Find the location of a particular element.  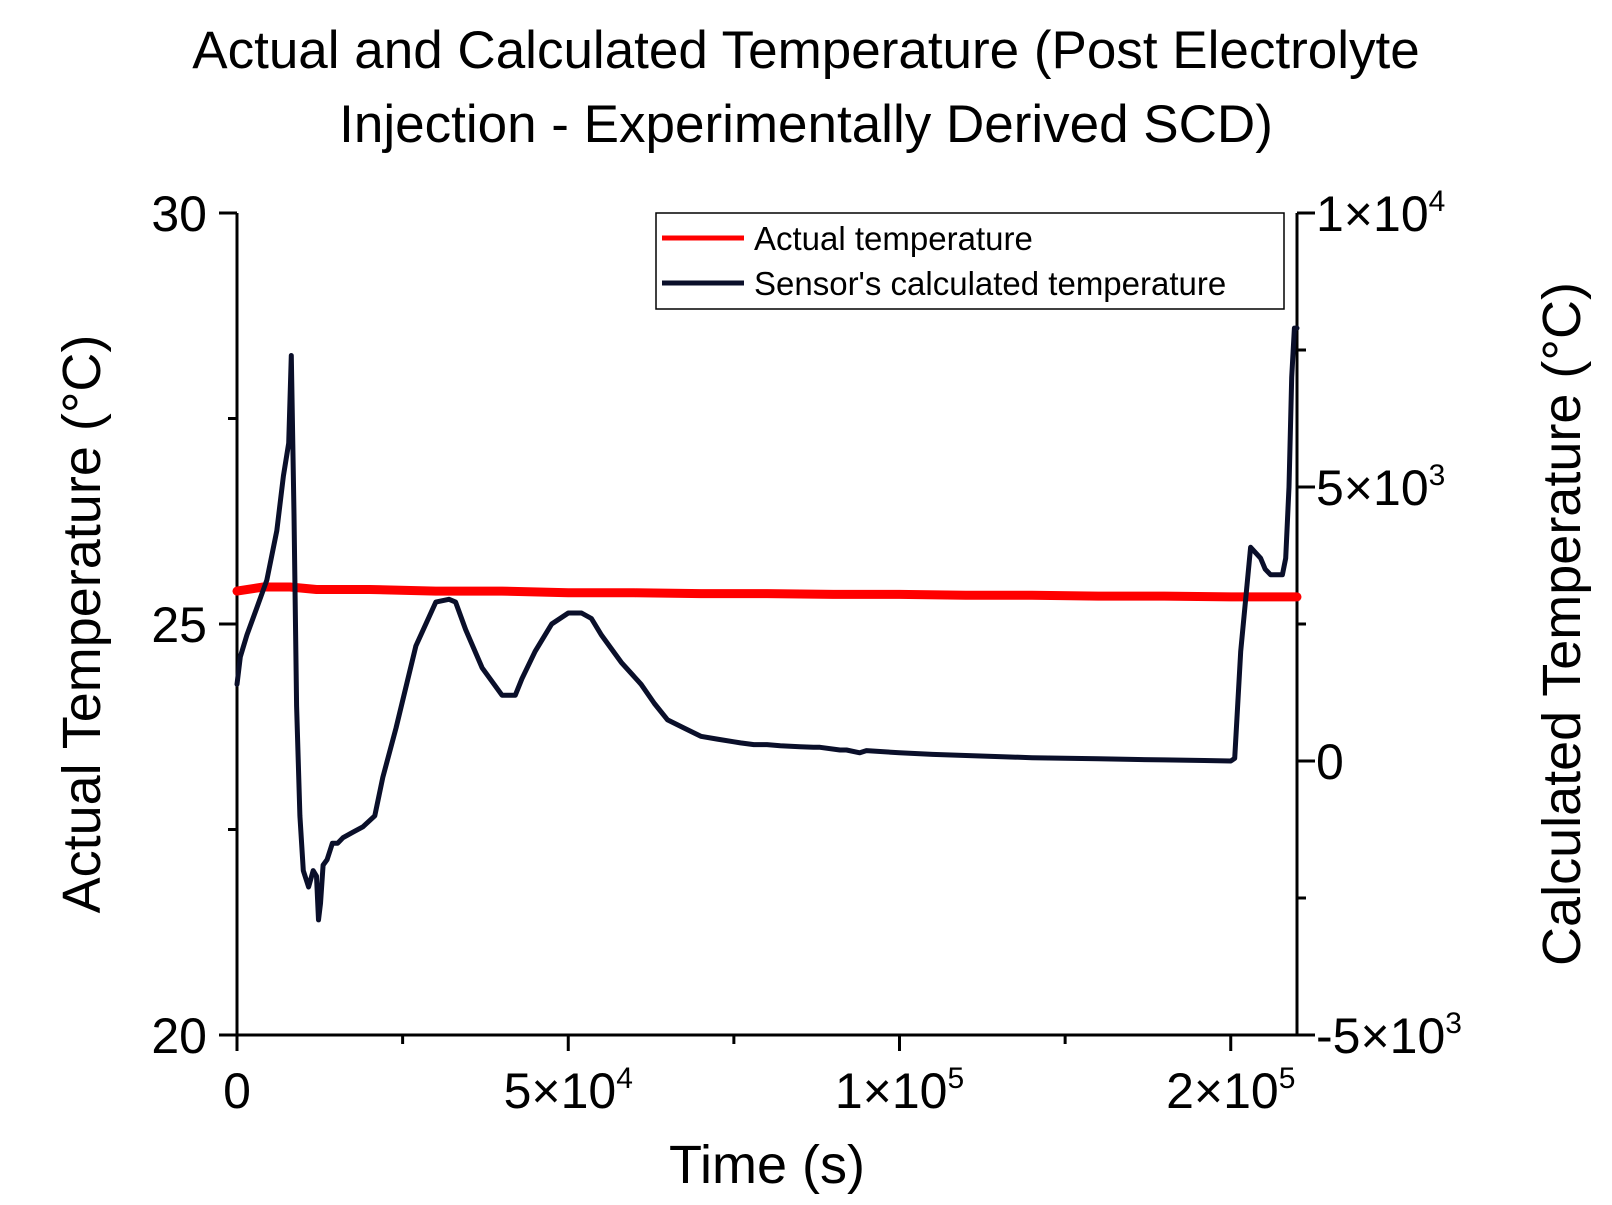

legend-box is located at coordinates (970, 261).